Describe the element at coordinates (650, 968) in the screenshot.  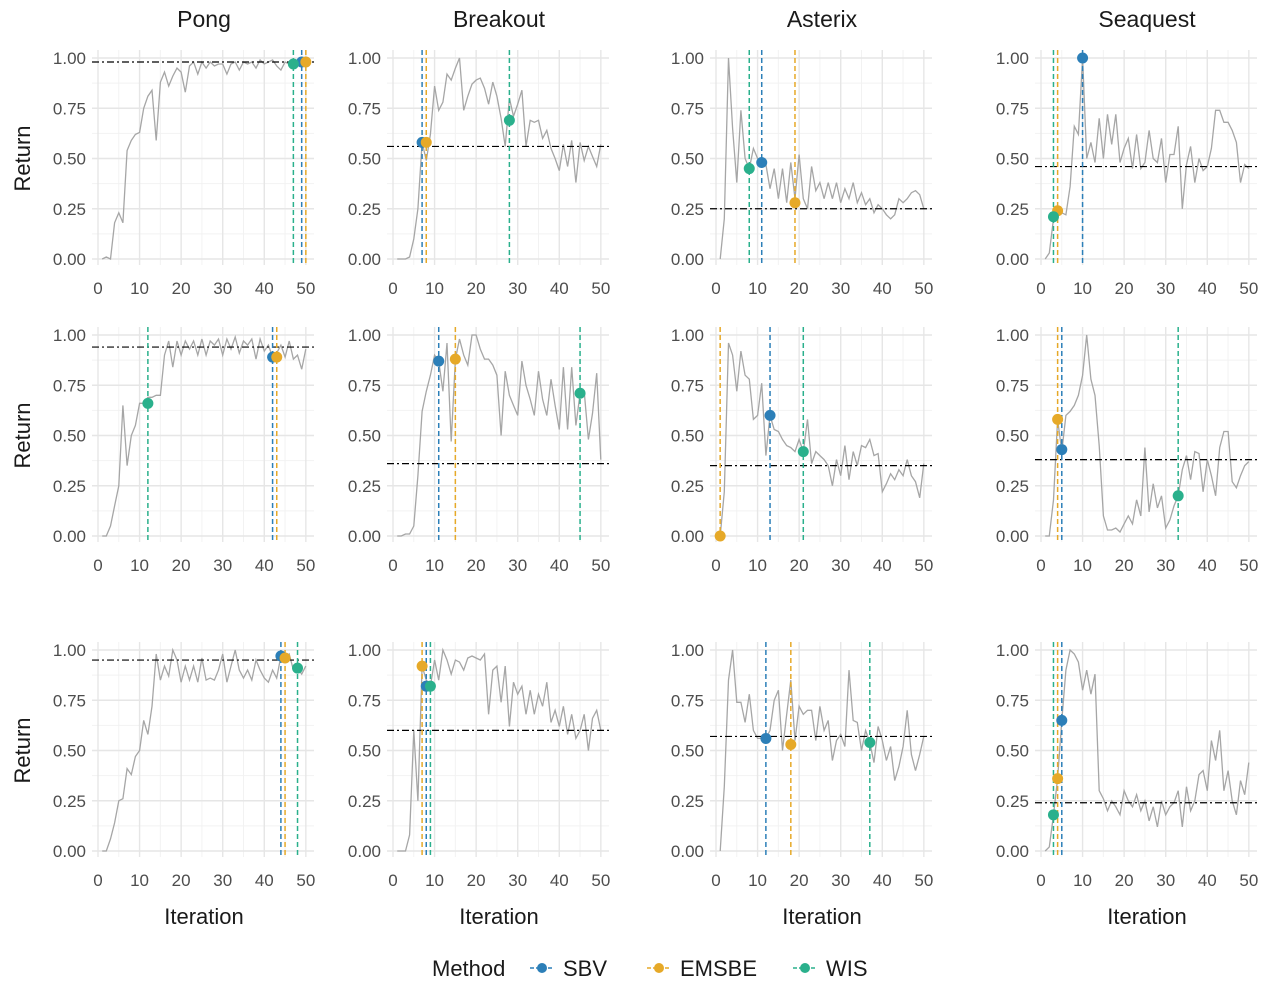
I see `legend: Method SBV EMSBE WIS` at that location.